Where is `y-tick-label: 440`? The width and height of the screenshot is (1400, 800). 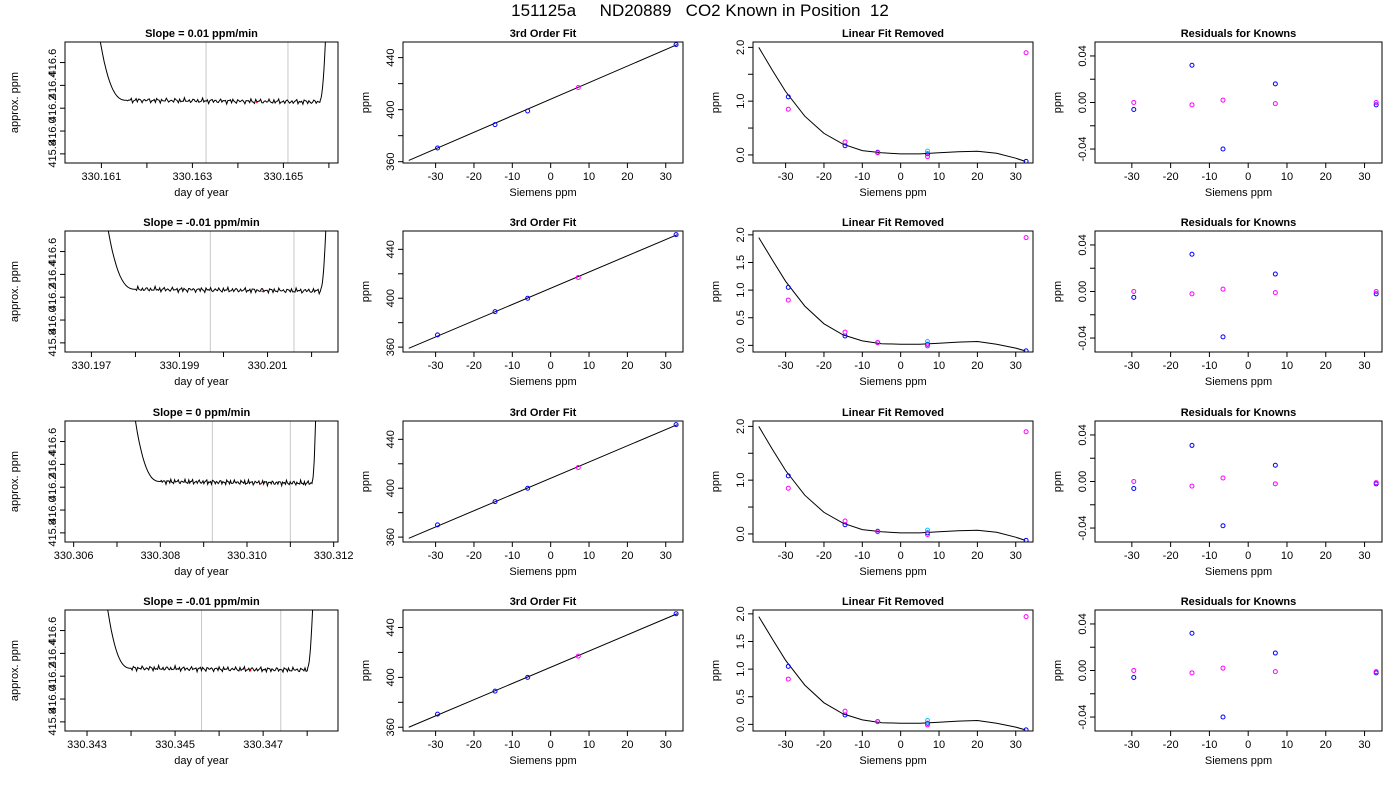 y-tick-label: 440 is located at coordinates (391, 627).